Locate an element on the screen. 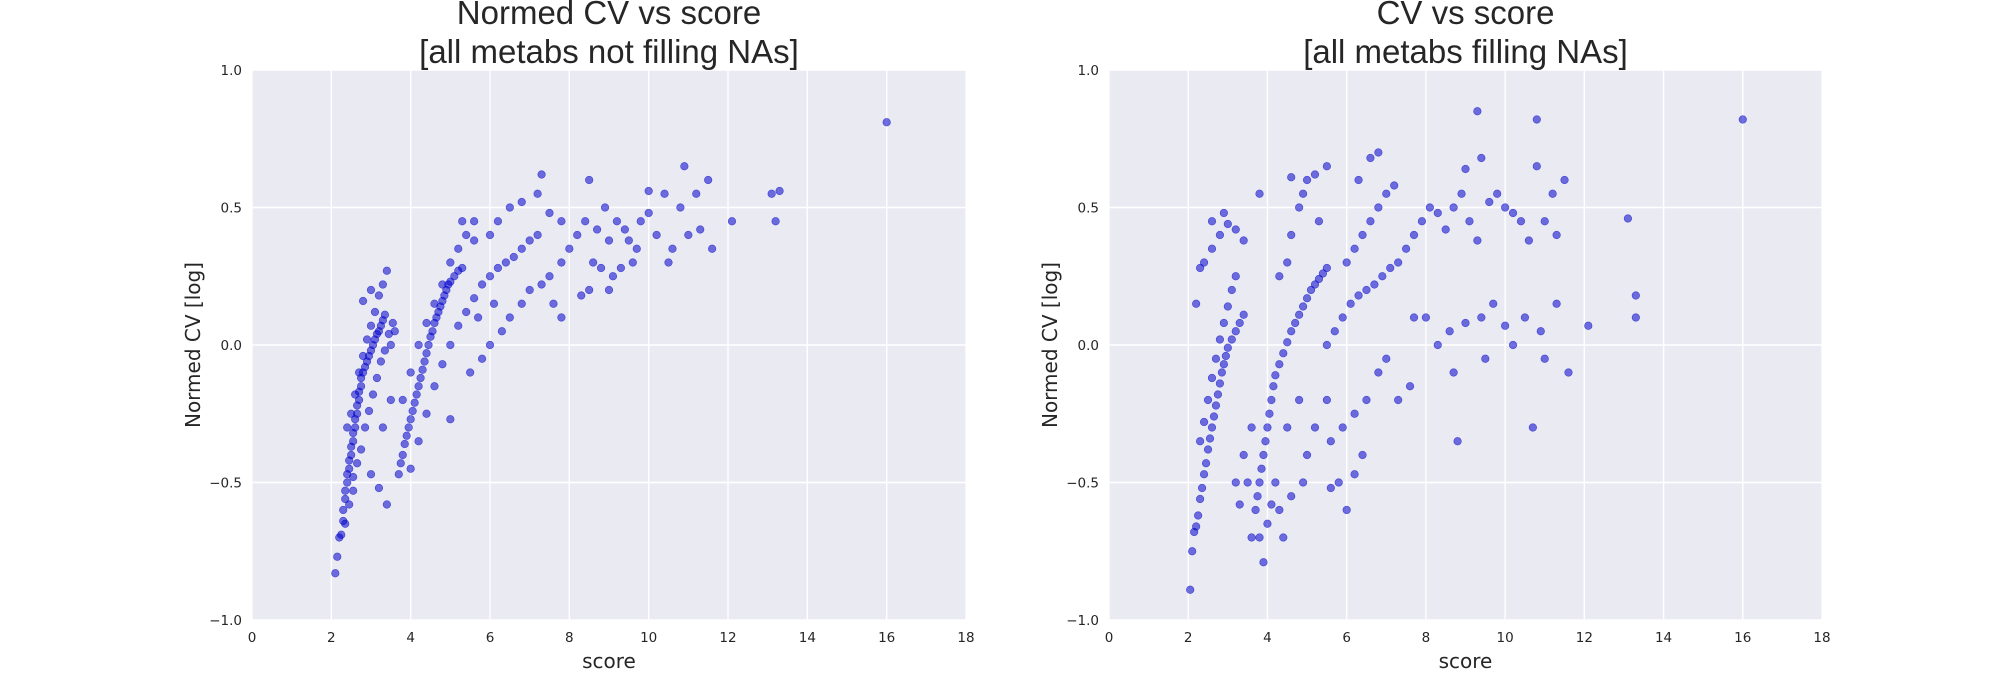 The image size is (2000, 700). x-tick-label: 18 is located at coordinates (965, 638).